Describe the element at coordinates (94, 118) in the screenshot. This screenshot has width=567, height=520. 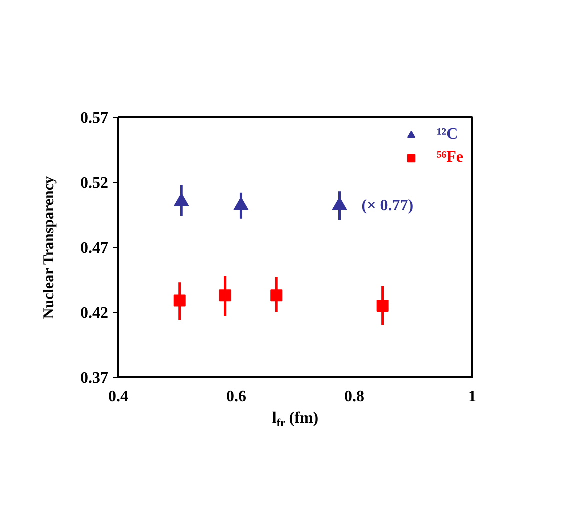
I see `y-tick-label: 0.57` at that location.